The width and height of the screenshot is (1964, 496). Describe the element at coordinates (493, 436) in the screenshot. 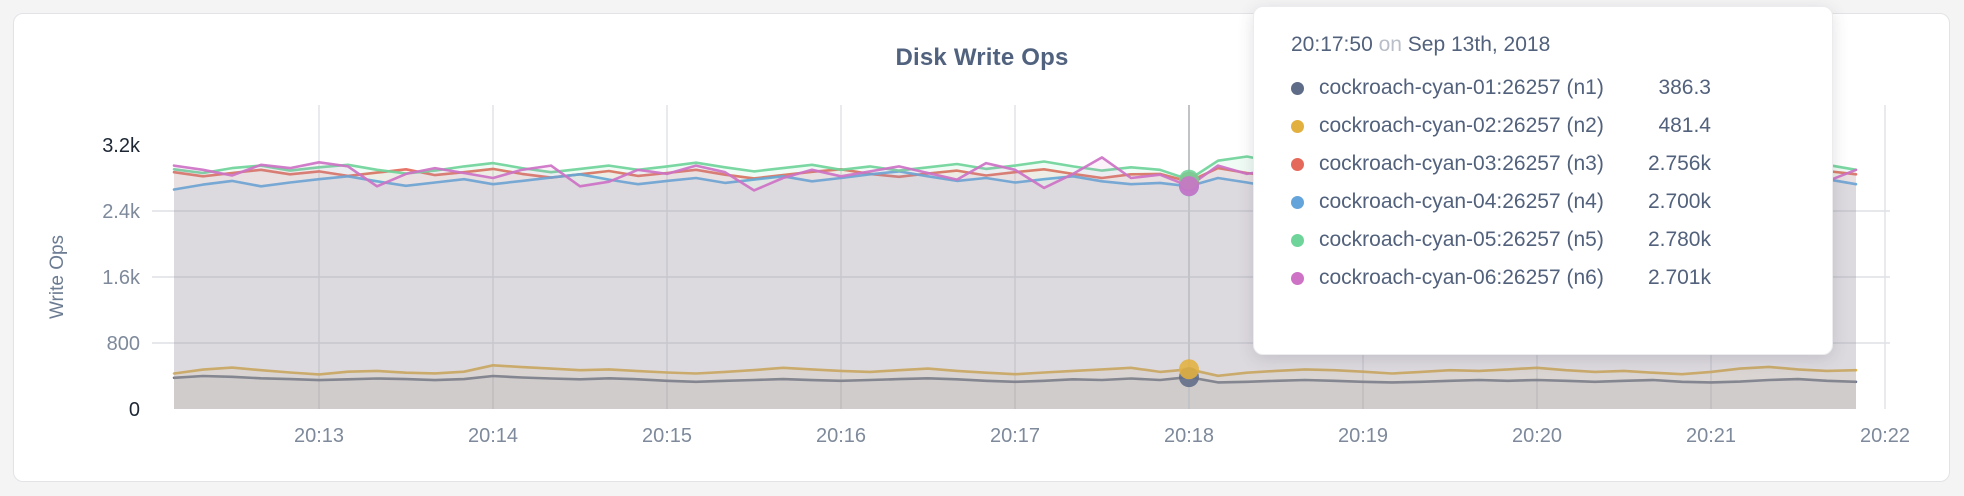

I see `x-tick-label: 20:14` at that location.